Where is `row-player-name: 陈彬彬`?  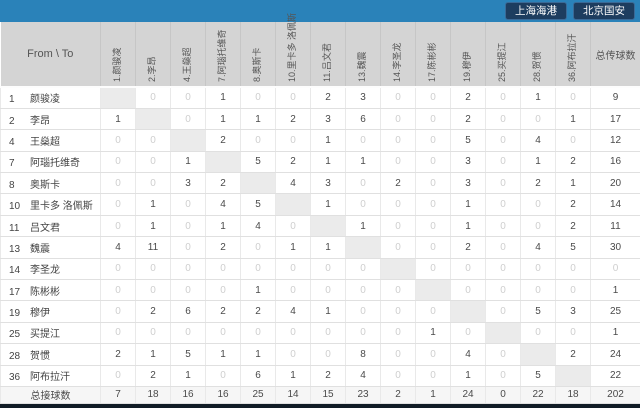 row-player-name: 陈彬彬 is located at coordinates (45, 292).